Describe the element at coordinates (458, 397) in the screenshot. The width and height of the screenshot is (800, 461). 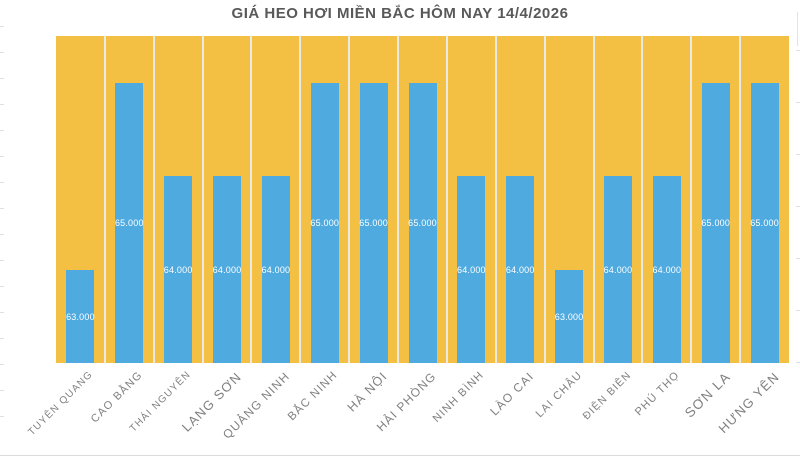
I see `x-axis-label: NINH BÌNH` at that location.